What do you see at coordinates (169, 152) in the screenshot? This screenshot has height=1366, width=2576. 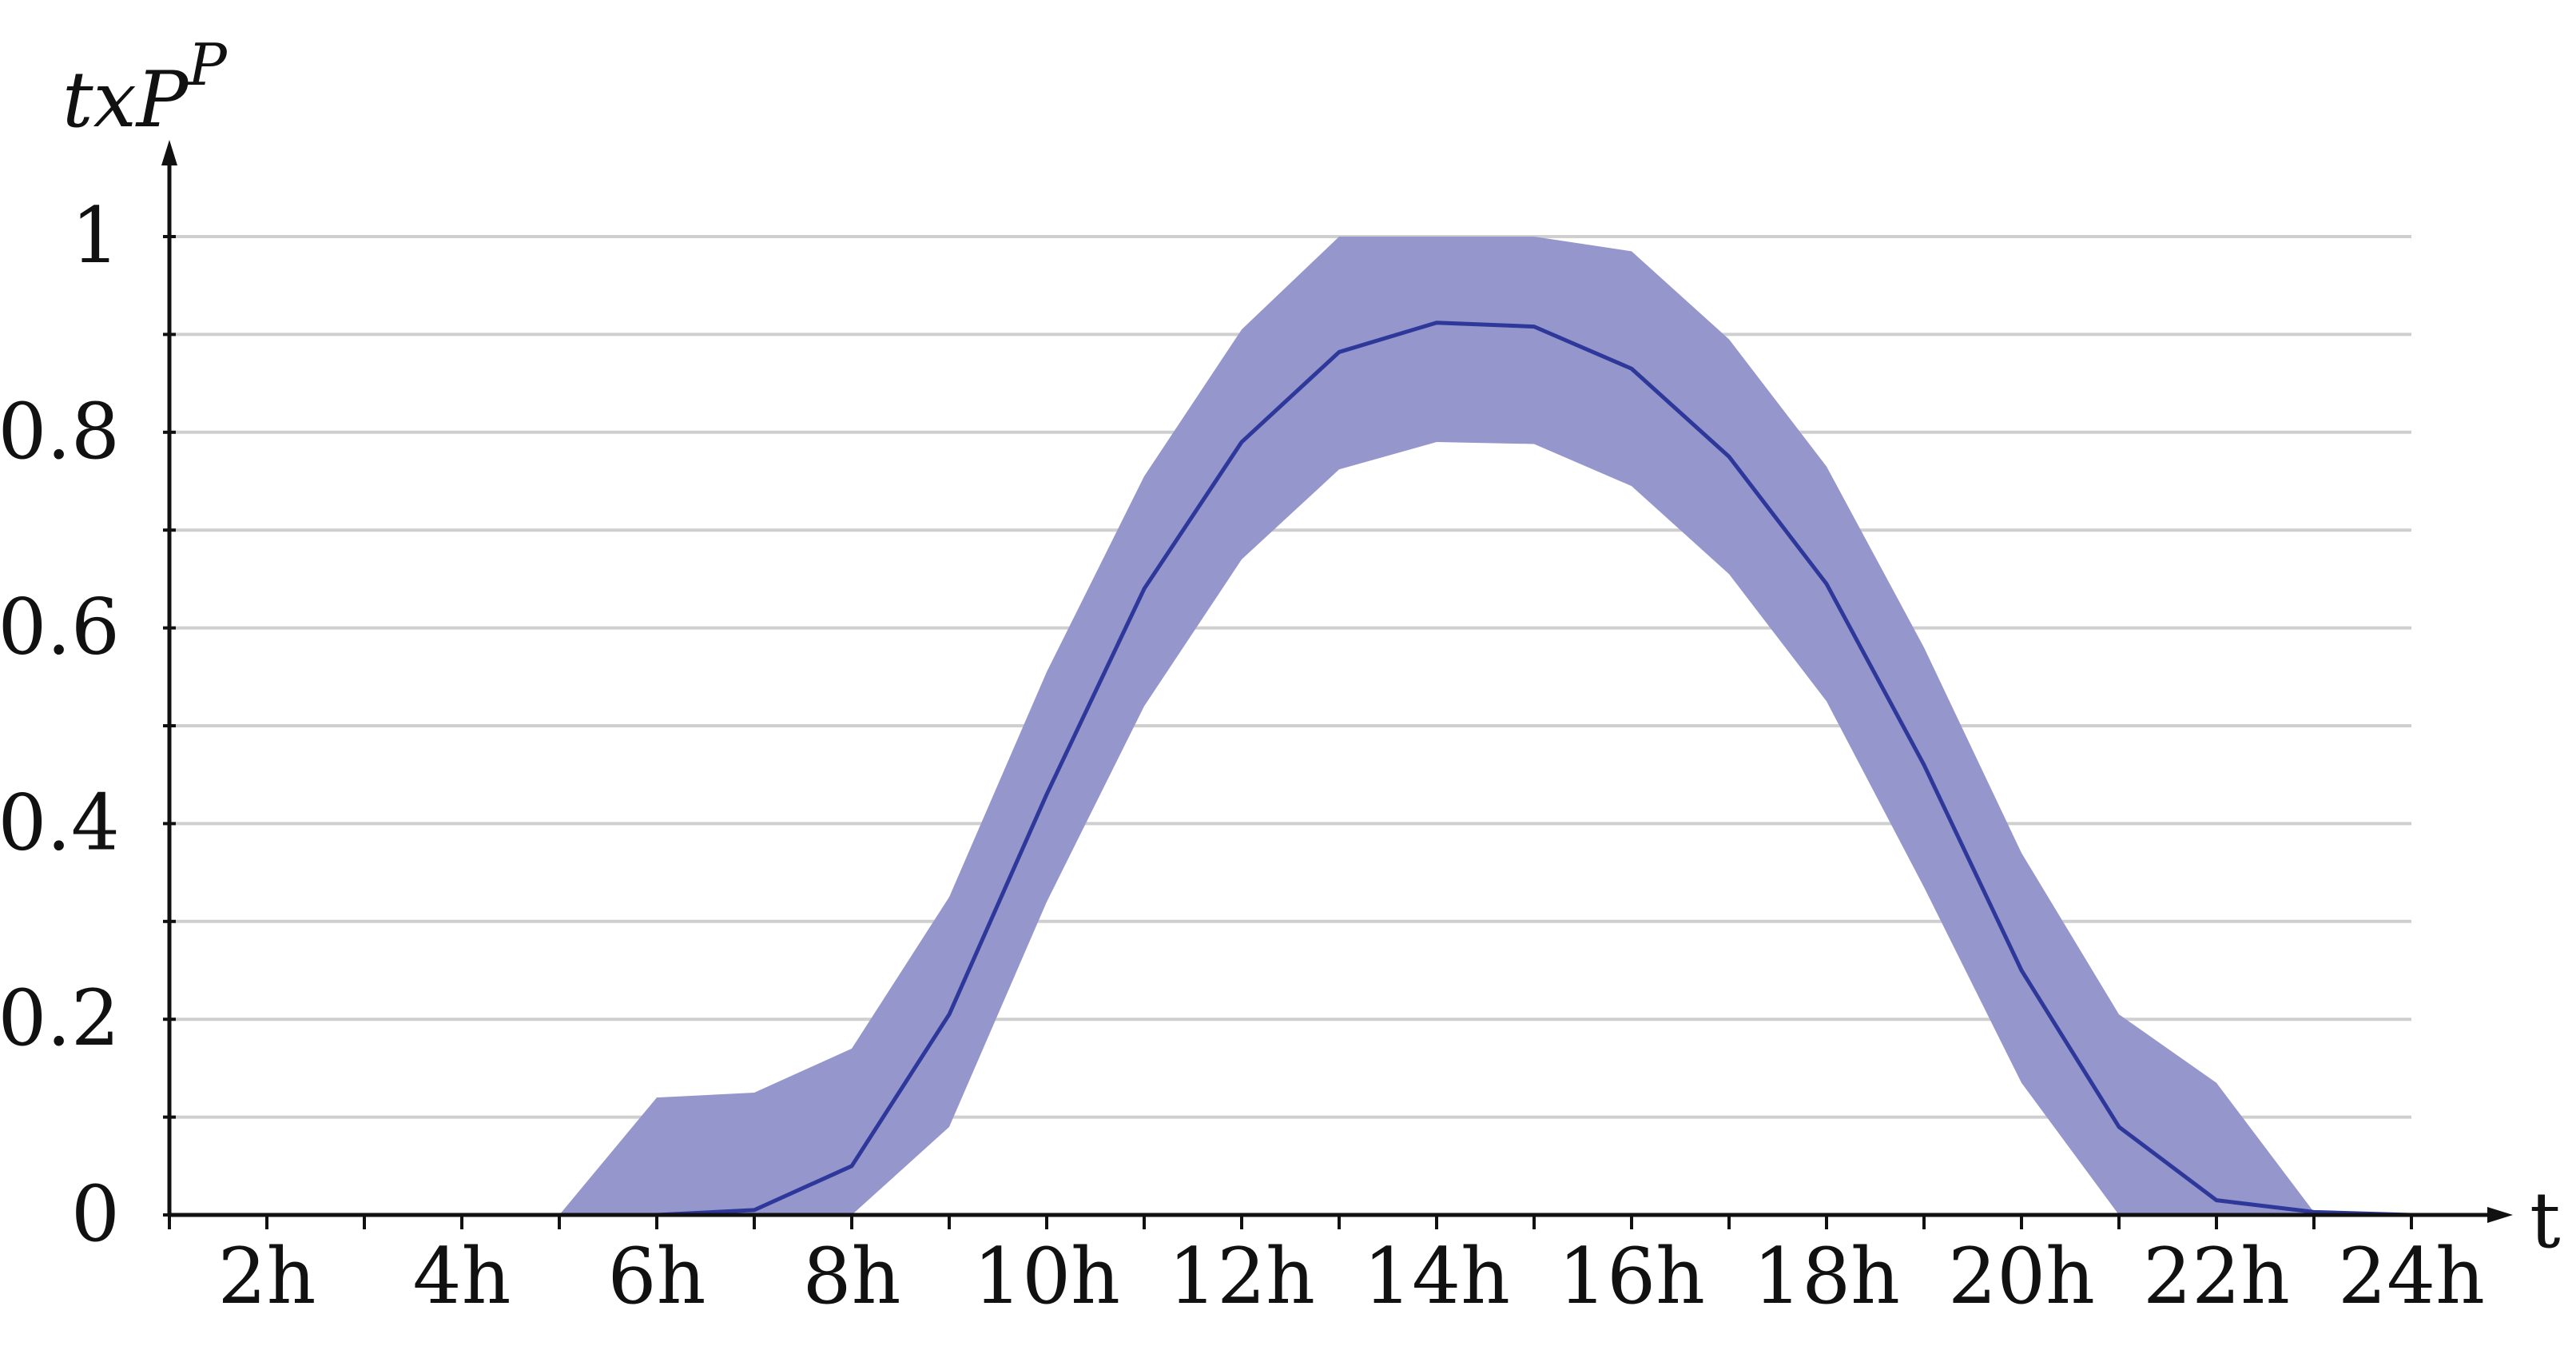 I see `y-axis-arrow` at bounding box center [169, 152].